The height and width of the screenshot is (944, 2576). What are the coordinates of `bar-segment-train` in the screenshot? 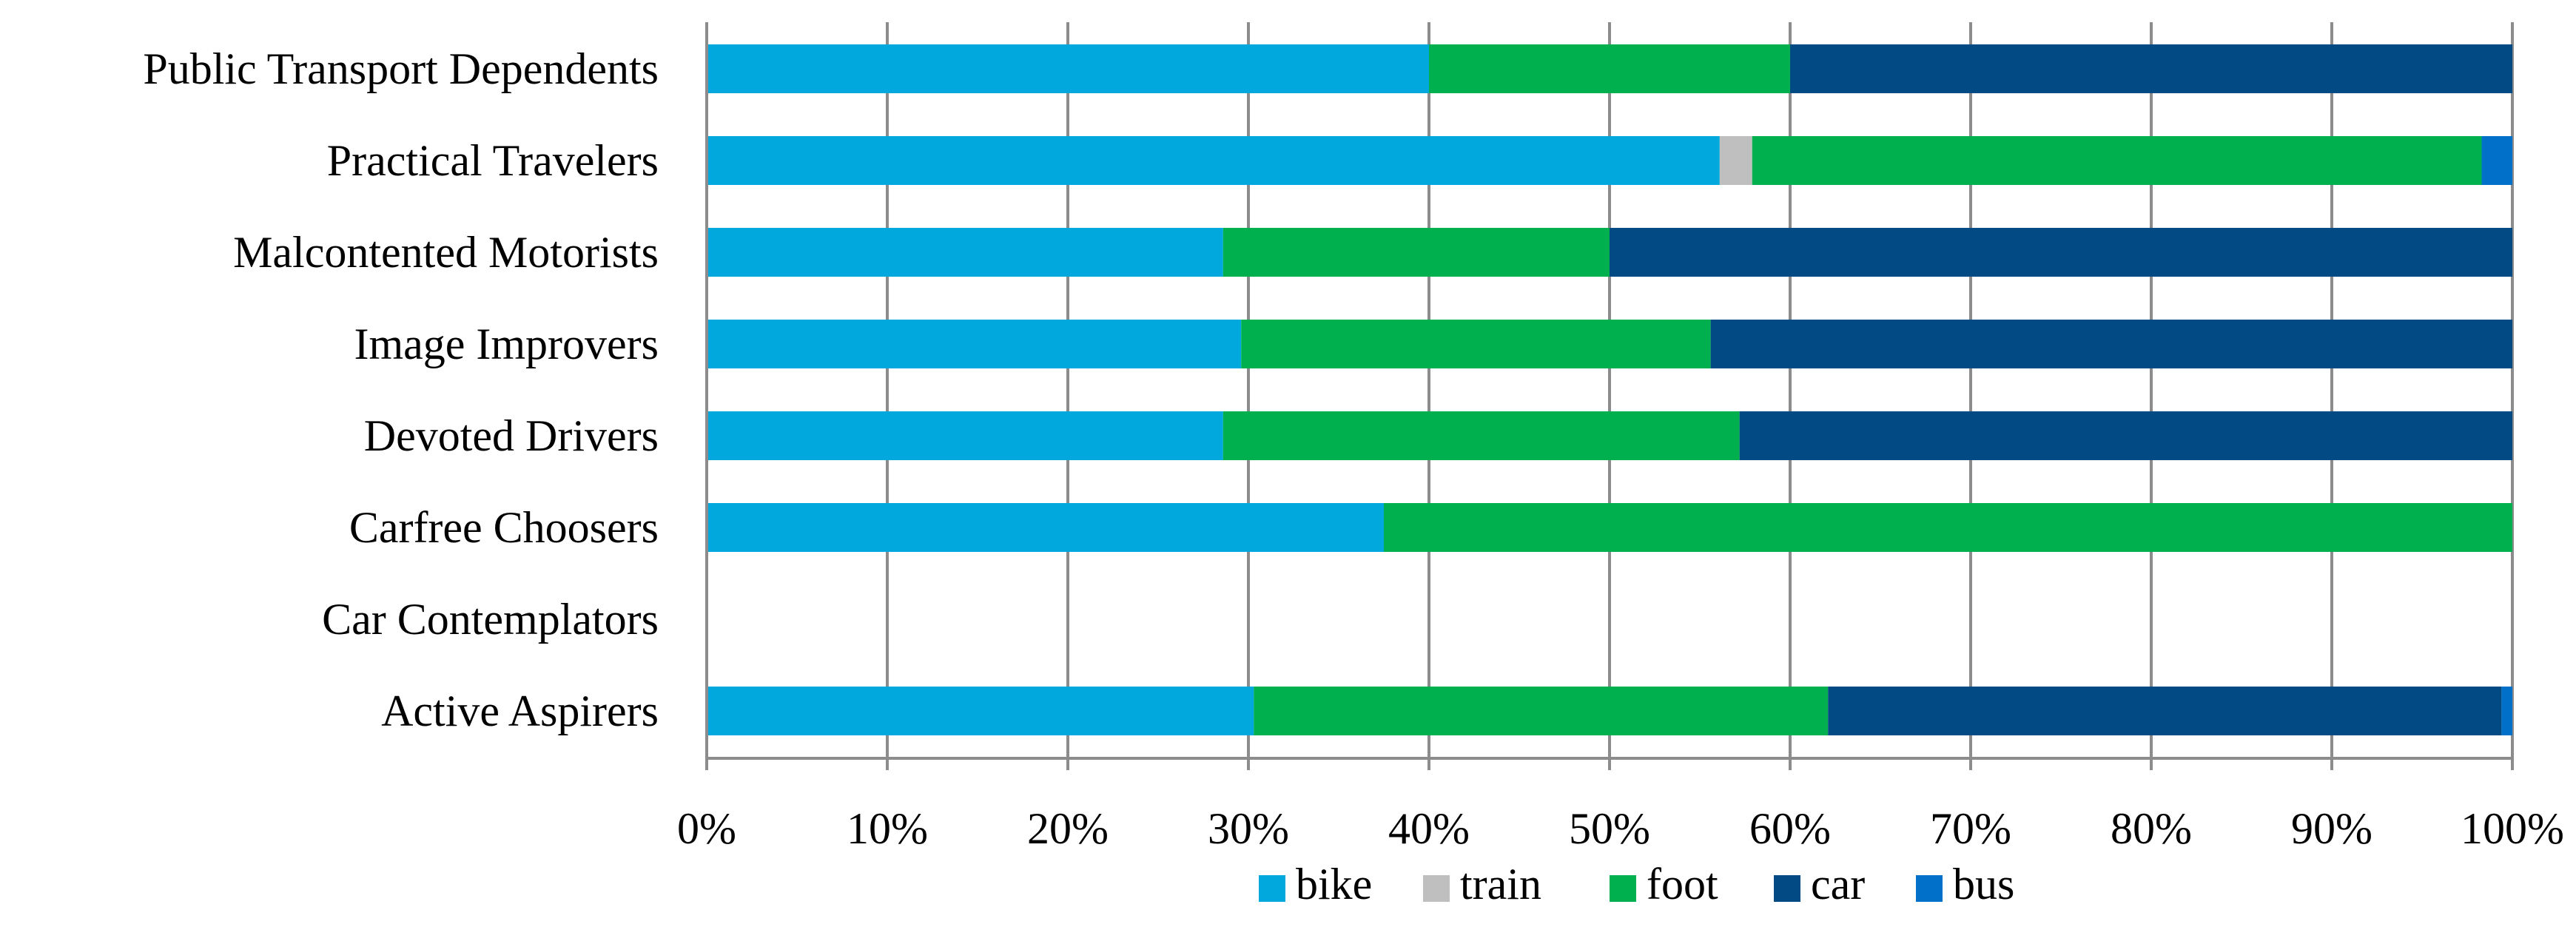 It's located at (1735, 160).